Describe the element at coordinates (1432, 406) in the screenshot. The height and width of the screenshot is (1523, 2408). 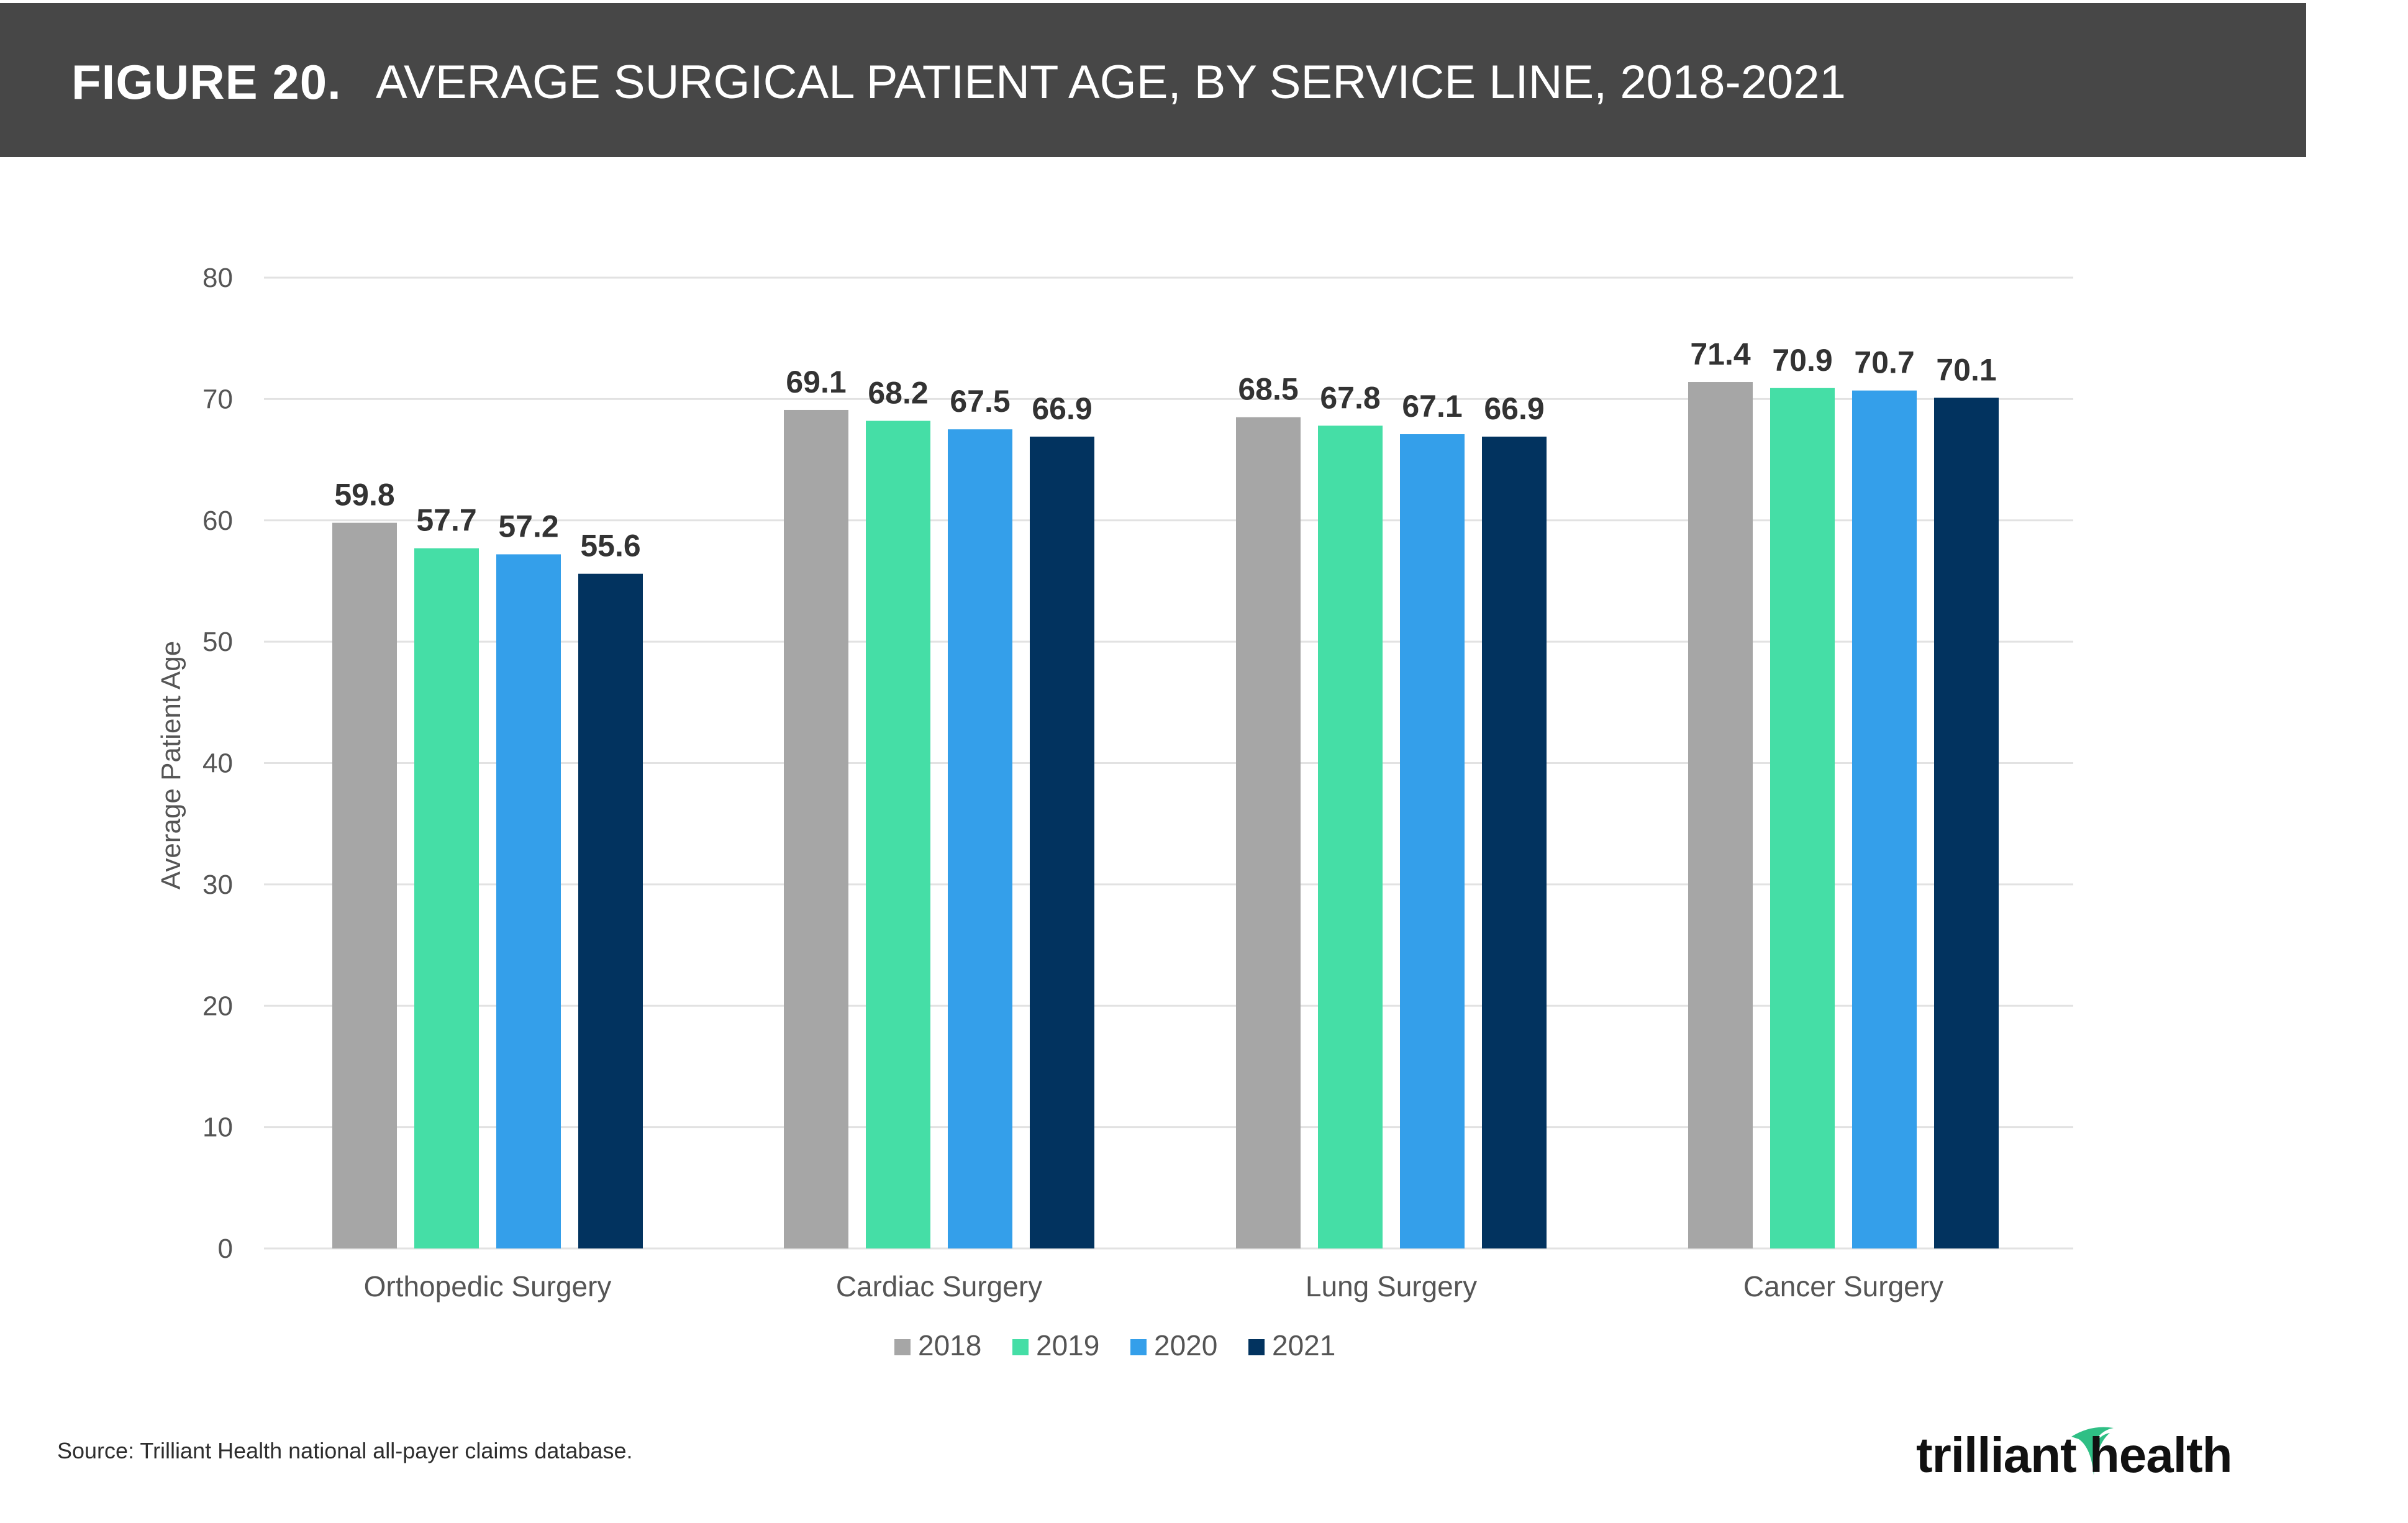
I see `data-label: 67.1` at that location.